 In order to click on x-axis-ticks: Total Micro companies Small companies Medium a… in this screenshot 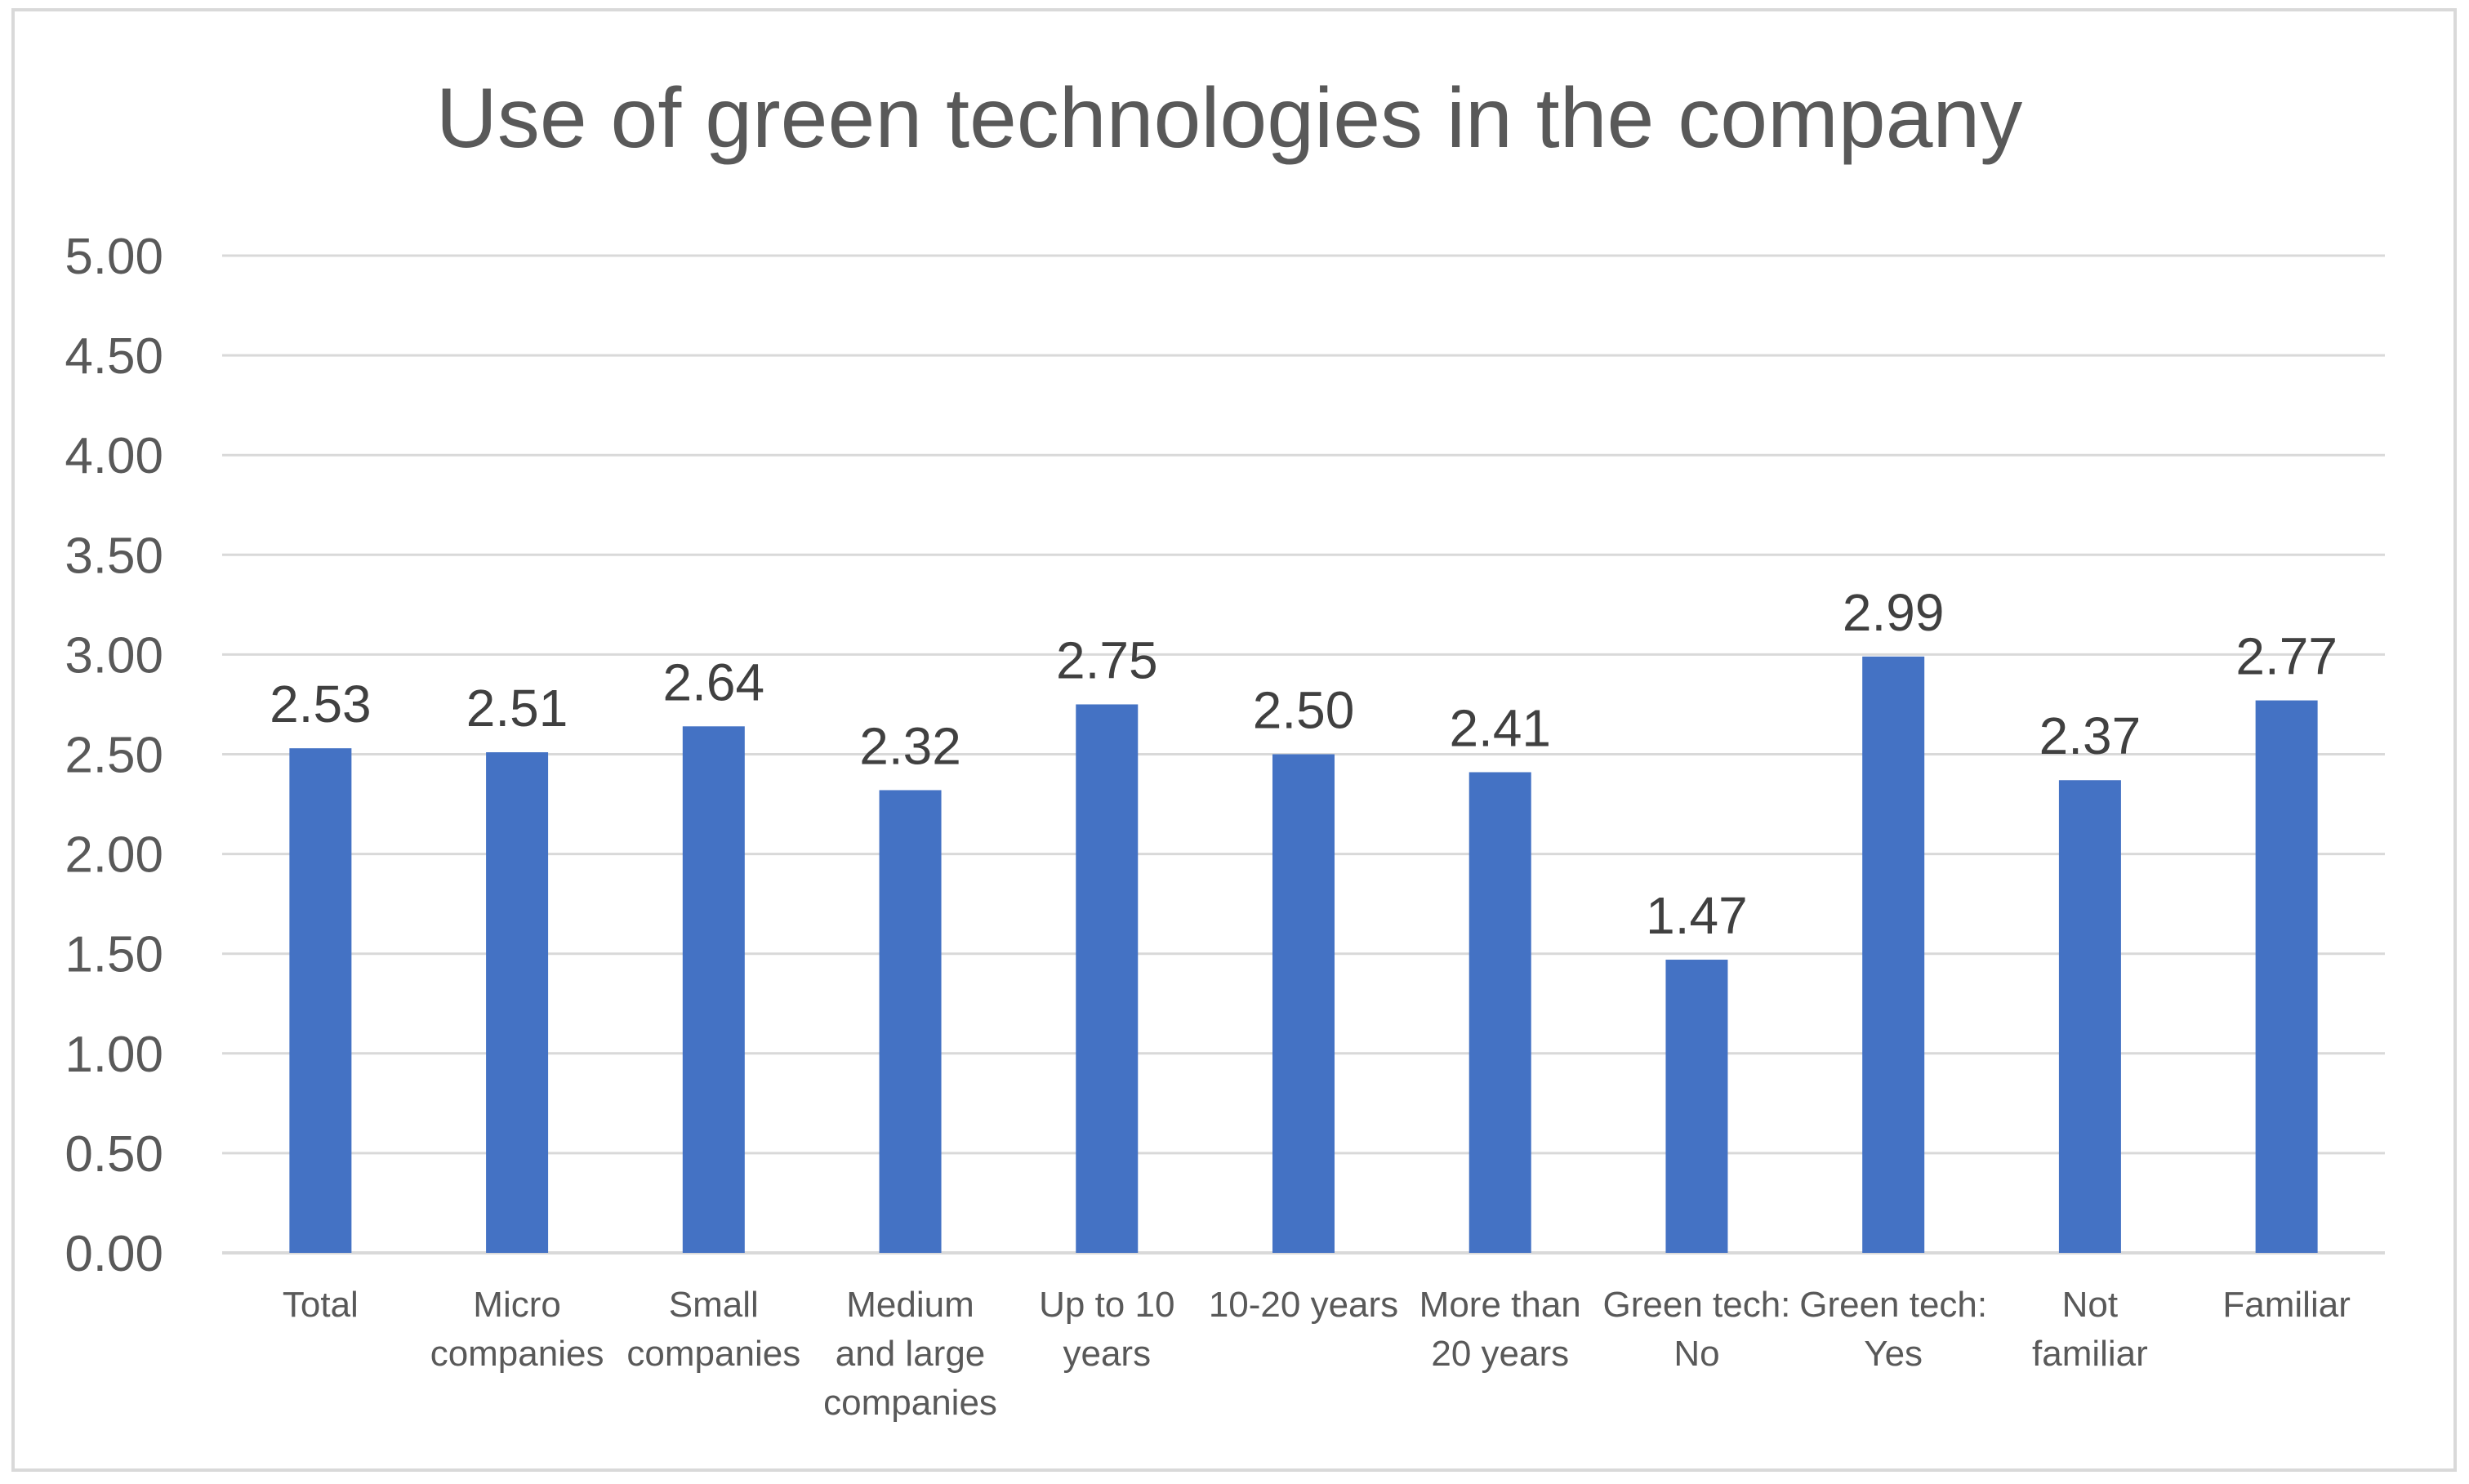, I will do `click(1317, 1354)`.